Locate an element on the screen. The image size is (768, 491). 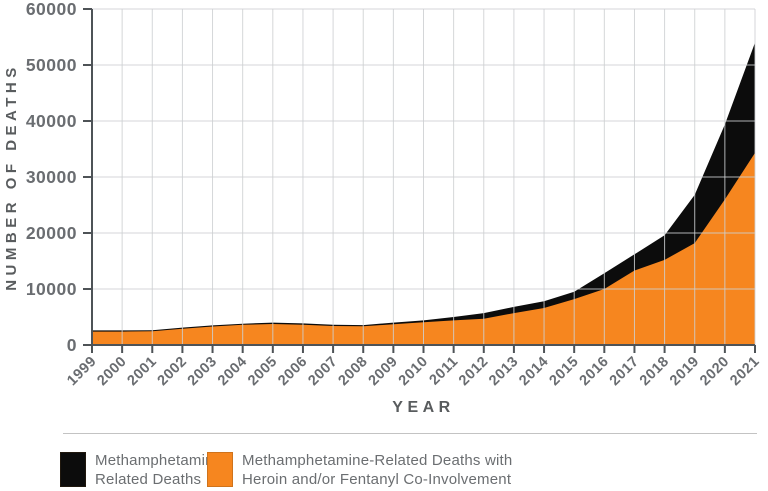
y-tick-label: 10000 is located at coordinates (51, 289).